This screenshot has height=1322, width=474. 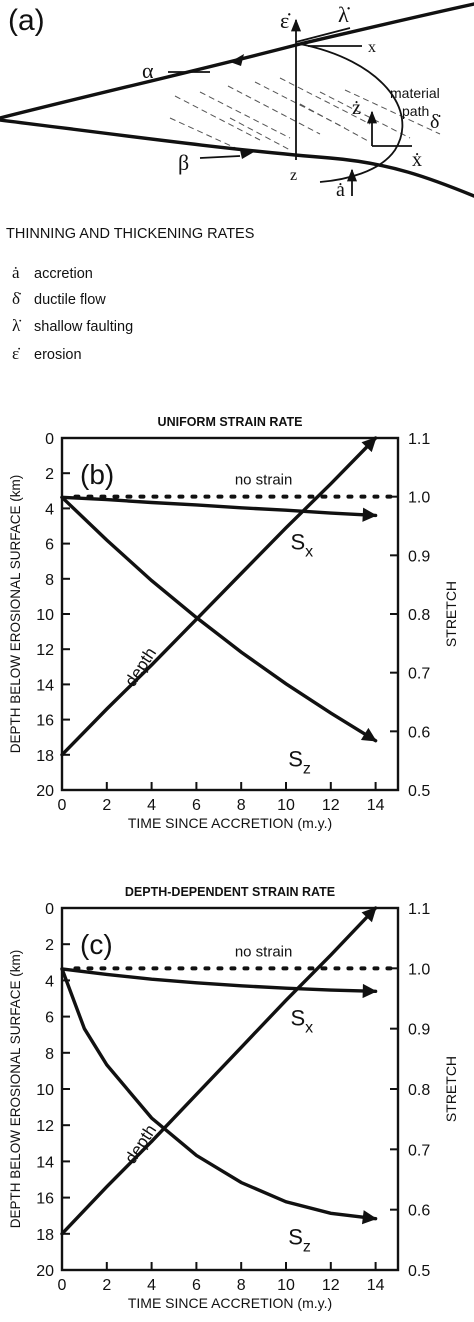 What do you see at coordinates (140, 667) in the screenshot?
I see `chart1-depth-label: depth` at bounding box center [140, 667].